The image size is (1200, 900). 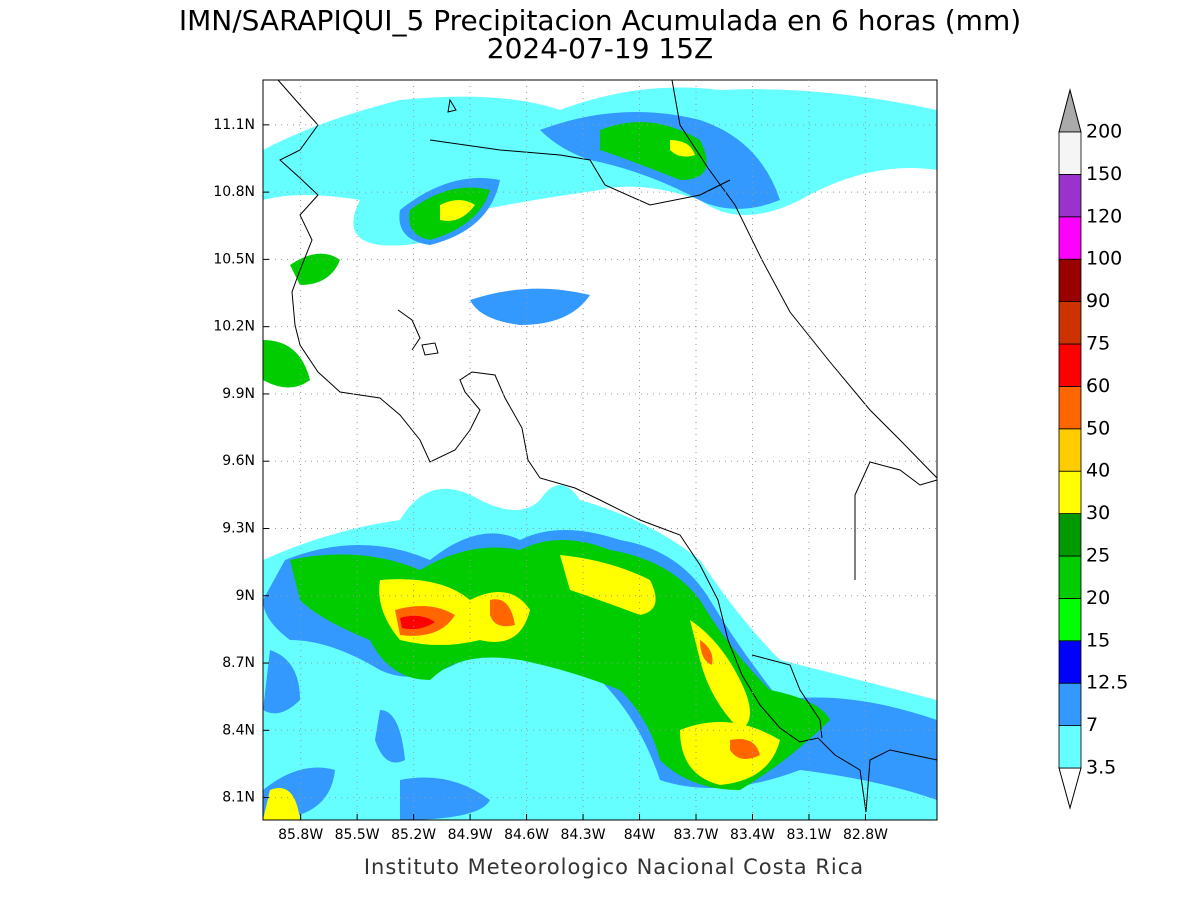 What do you see at coordinates (470, 835) in the screenshot?
I see `x-tick-label: 84.9W` at bounding box center [470, 835].